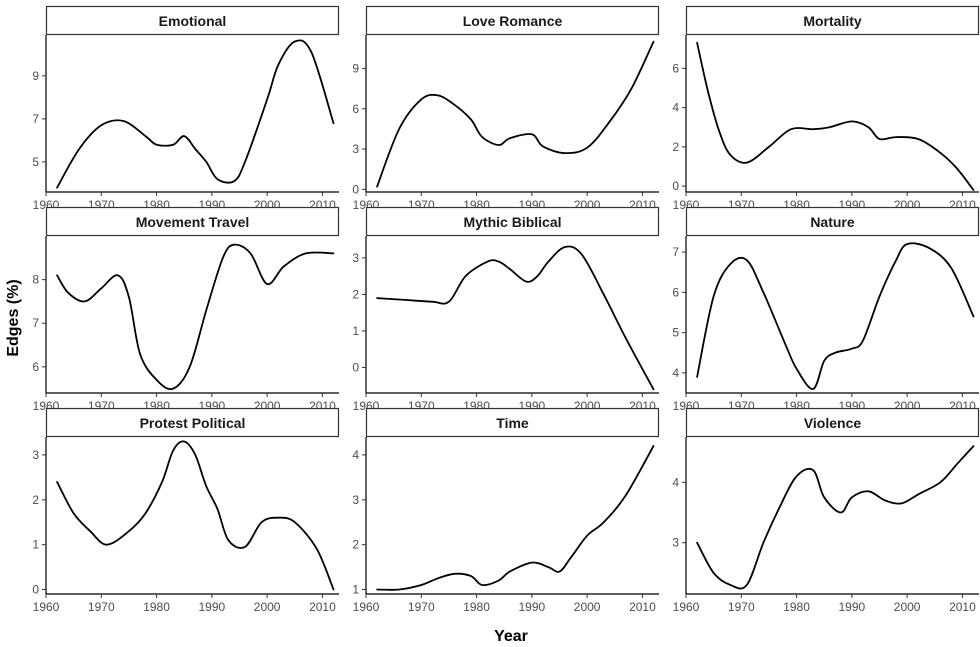 The image size is (980, 647). Describe the element at coordinates (13, 317) in the screenshot. I see `y-axis-title: Edges (%)` at that location.